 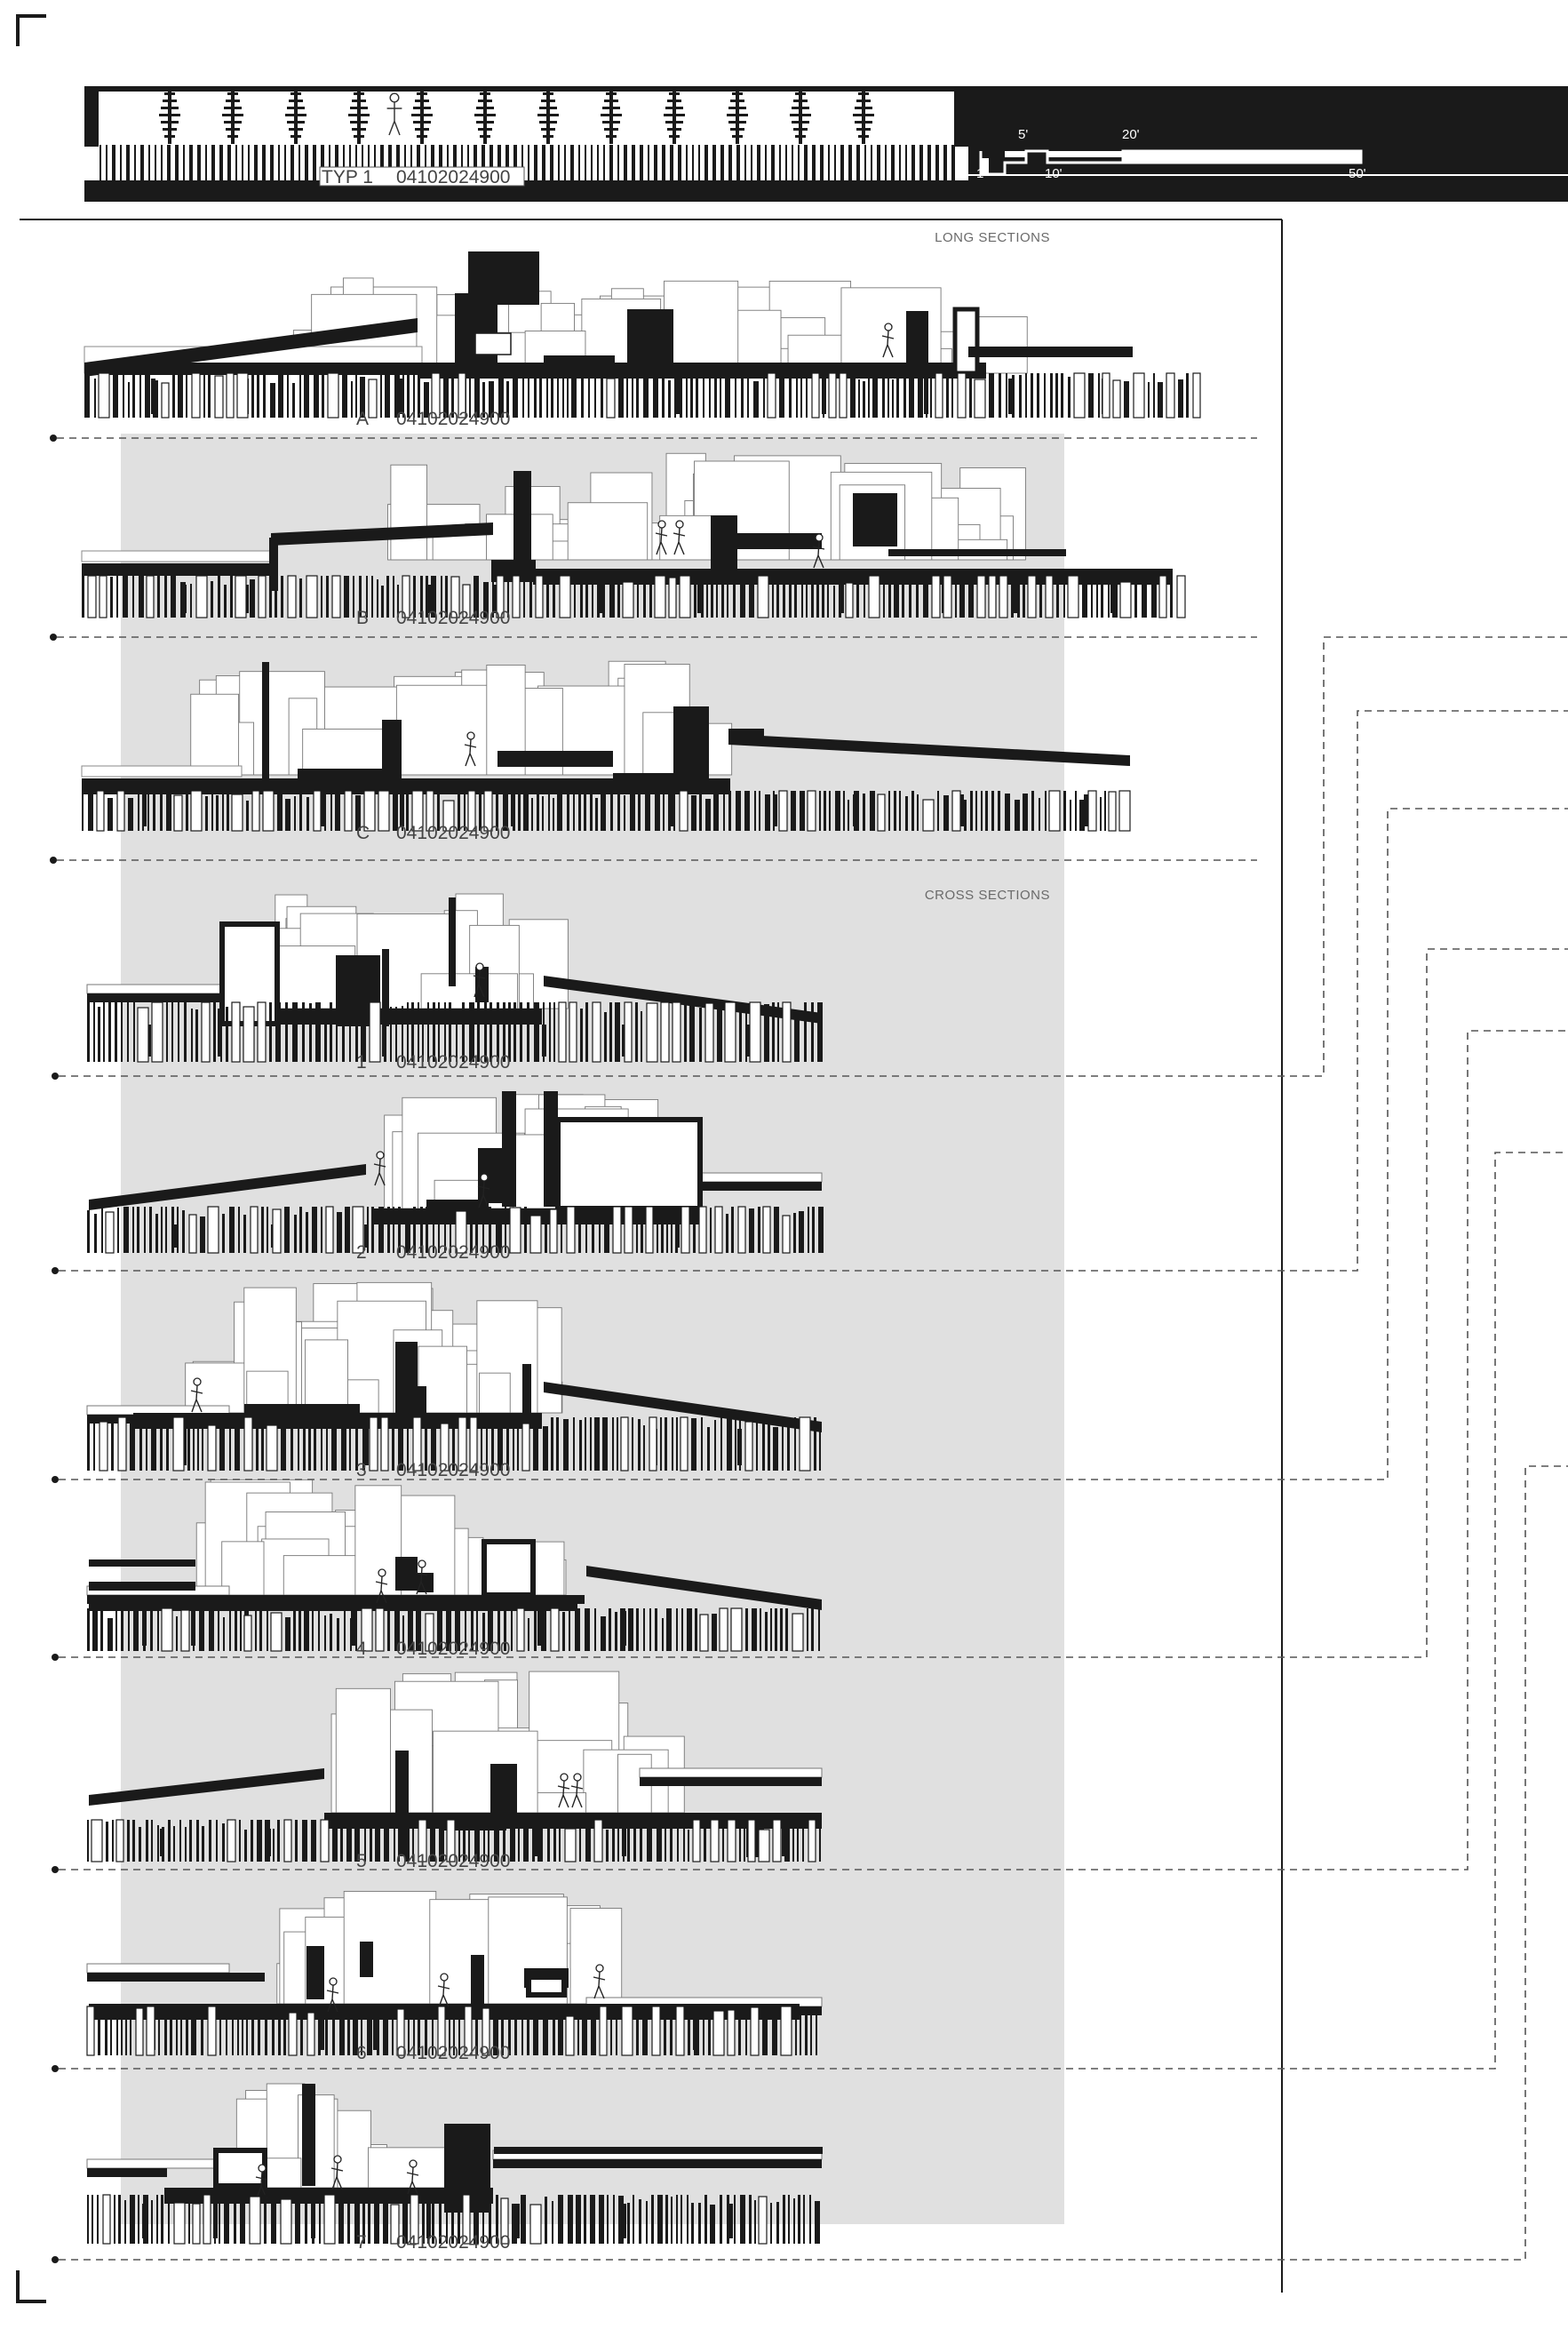 What do you see at coordinates (374, 1347) in the screenshot?
I see `background-massing` at bounding box center [374, 1347].